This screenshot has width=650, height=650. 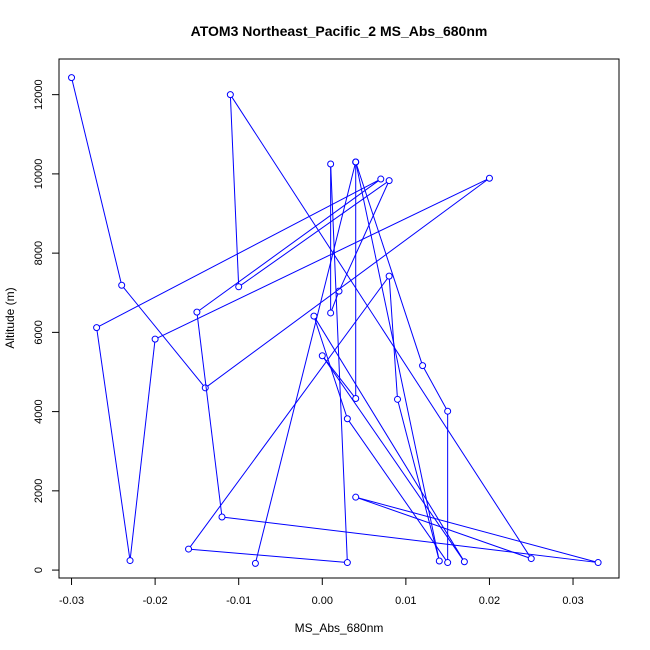 I want to click on x-tick-label: -0.01, so click(x=238, y=601).